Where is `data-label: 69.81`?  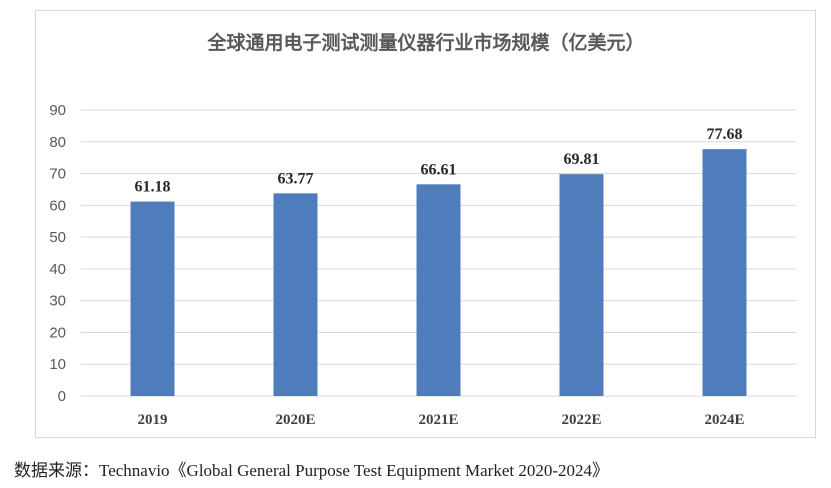
data-label: 69.81 is located at coordinates (582, 159).